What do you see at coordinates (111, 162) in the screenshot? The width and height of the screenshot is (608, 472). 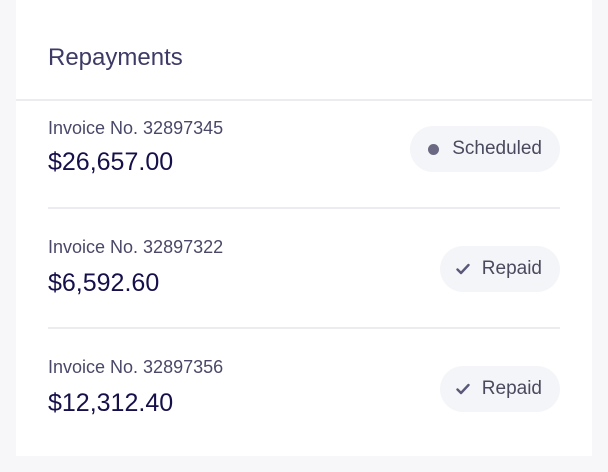 I see `amount: $26,657.00` at bounding box center [111, 162].